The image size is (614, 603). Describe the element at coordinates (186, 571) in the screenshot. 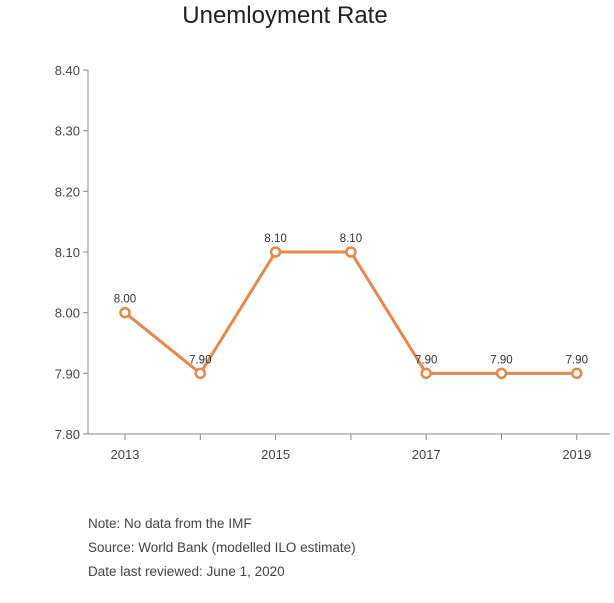

I see `date-reviewed-line: Date last reviewed: June 1, 2020` at that location.